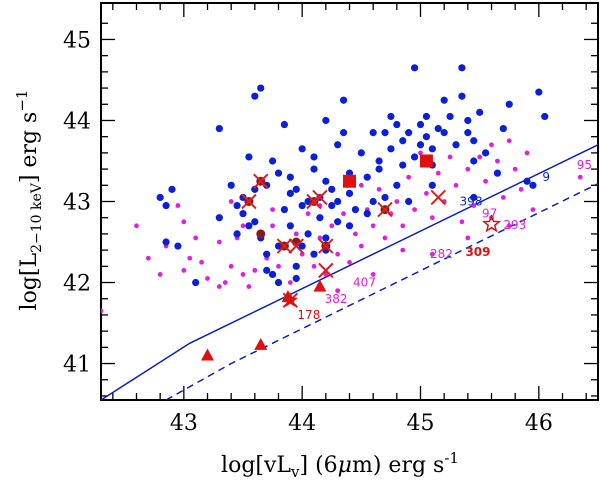 The image size is (600, 481). Describe the element at coordinates (29, 282) in the screenshot. I see `y-axis-title-lead: log[L` at that location.